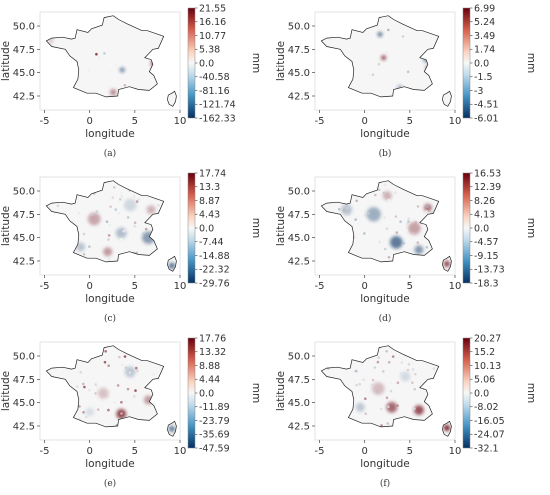  What do you see at coordinates (385, 319) in the screenshot?
I see `panel-caption: (d)` at bounding box center [385, 319].